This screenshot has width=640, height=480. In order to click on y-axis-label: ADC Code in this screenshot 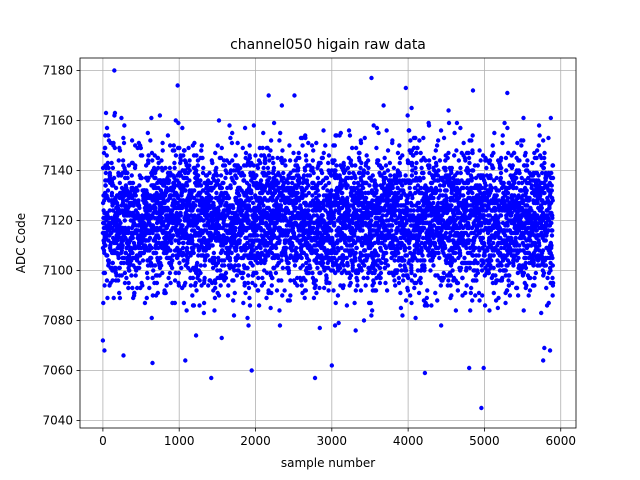, I will do `click(21, 243)`.